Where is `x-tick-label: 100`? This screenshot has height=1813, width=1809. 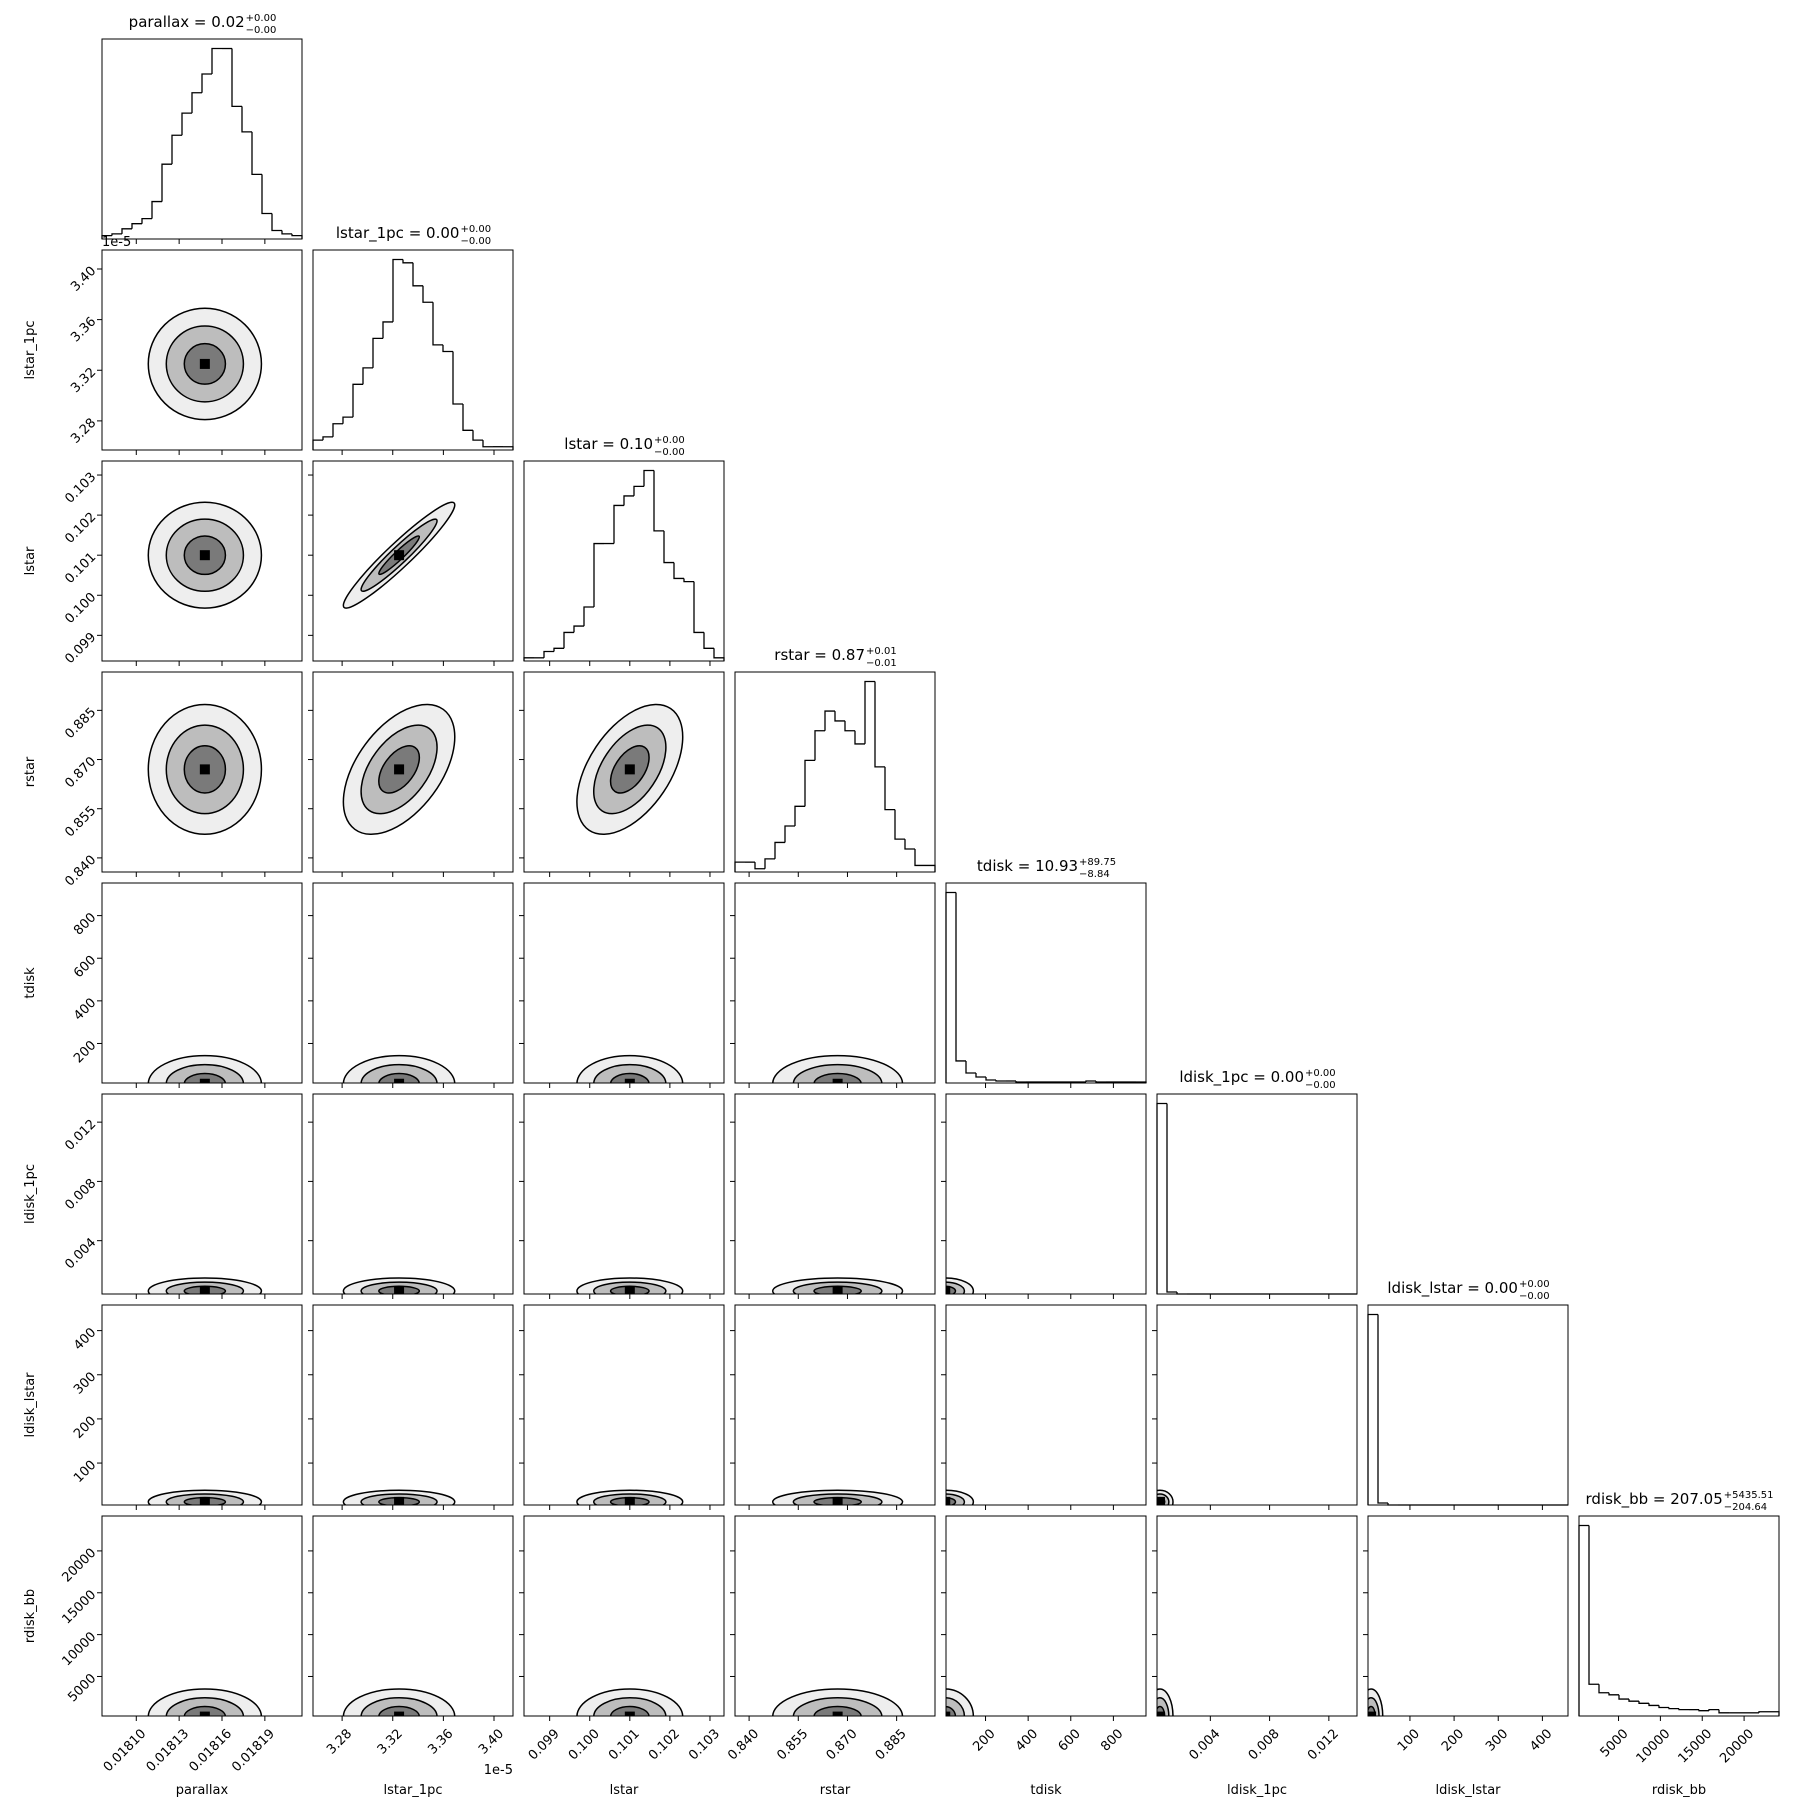 x-tick-label: 100 is located at coordinates (1409, 1740).